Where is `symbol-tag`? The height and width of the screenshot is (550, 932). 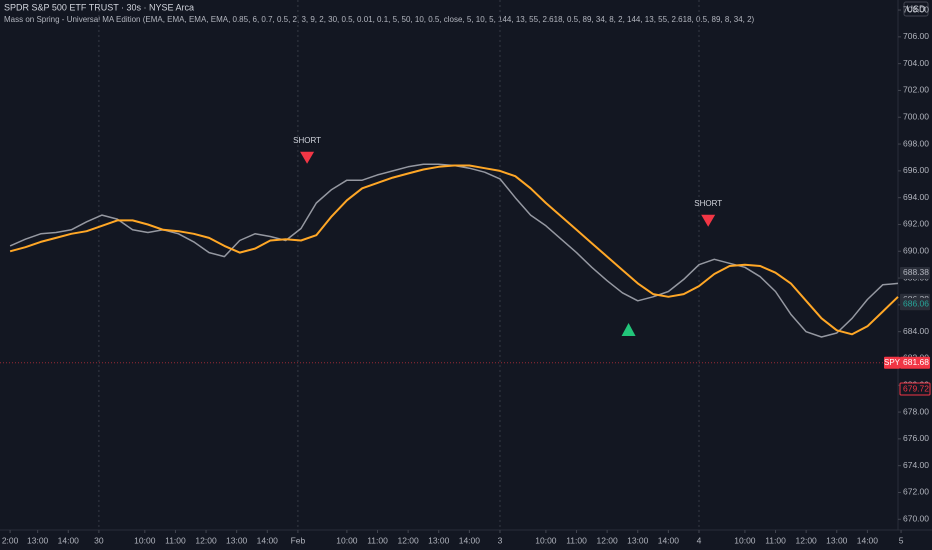
symbol-tag is located at coordinates (892, 362).